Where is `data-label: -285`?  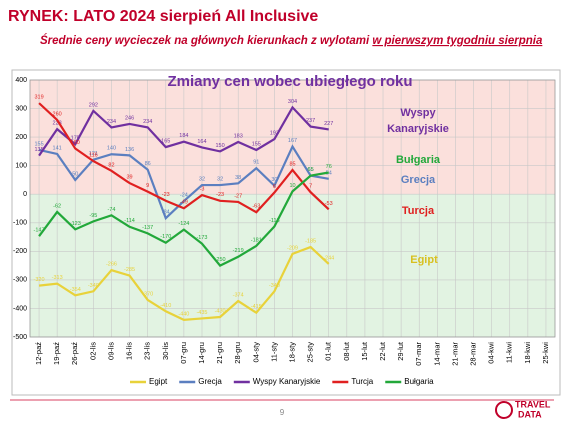 data-label: -285 is located at coordinates (129, 270).